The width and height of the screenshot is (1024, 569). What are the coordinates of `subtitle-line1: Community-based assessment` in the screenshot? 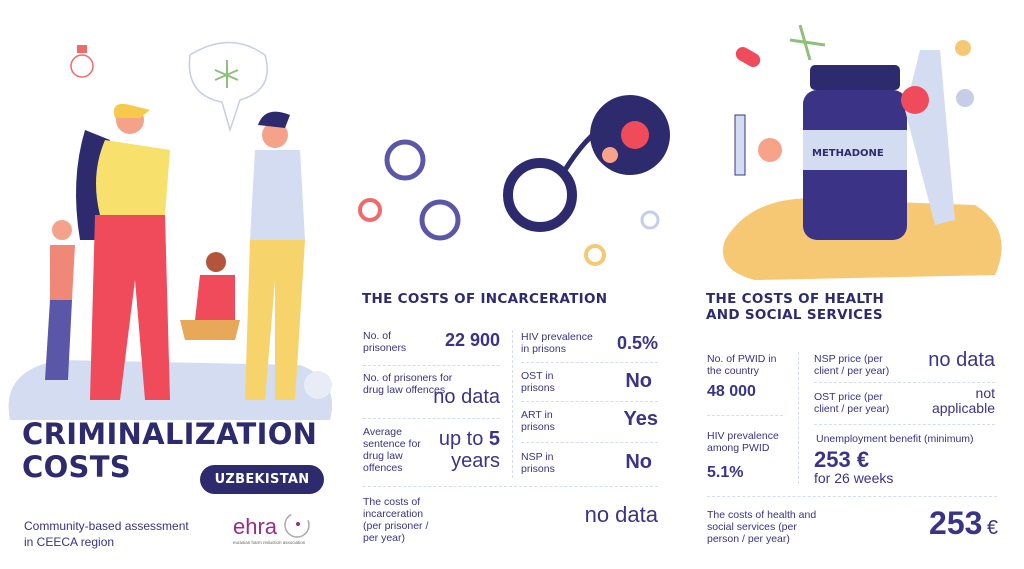 It's located at (106, 526).